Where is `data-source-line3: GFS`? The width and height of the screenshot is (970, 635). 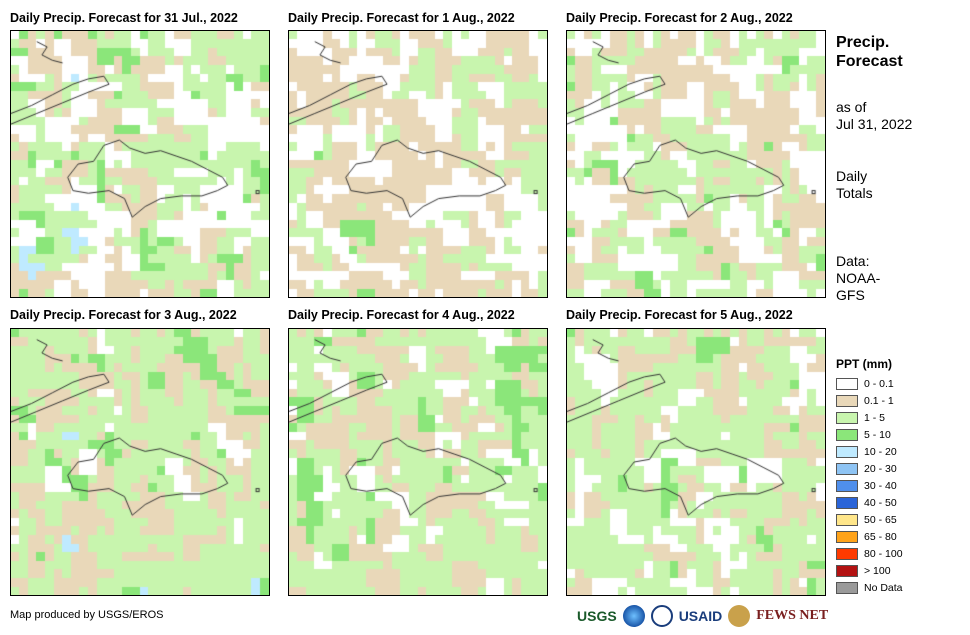
data-source-line3: GFS is located at coordinates (850, 295).